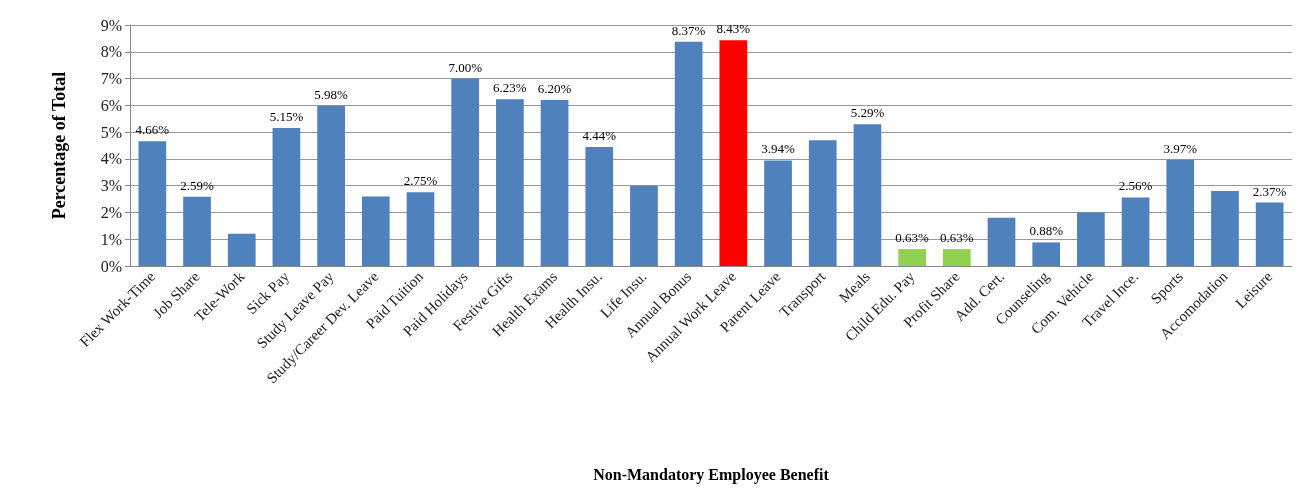  Describe the element at coordinates (711, 474) in the screenshot. I see `x-axis-title: Non-Mandatory Employee Benefit` at that location.